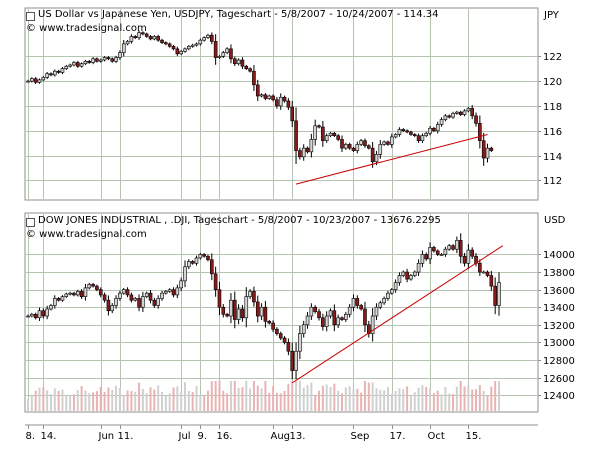 This screenshot has height=450, width=600. Describe the element at coordinates (298, 436) in the screenshot. I see `x-tick-label: 13.` at that location.